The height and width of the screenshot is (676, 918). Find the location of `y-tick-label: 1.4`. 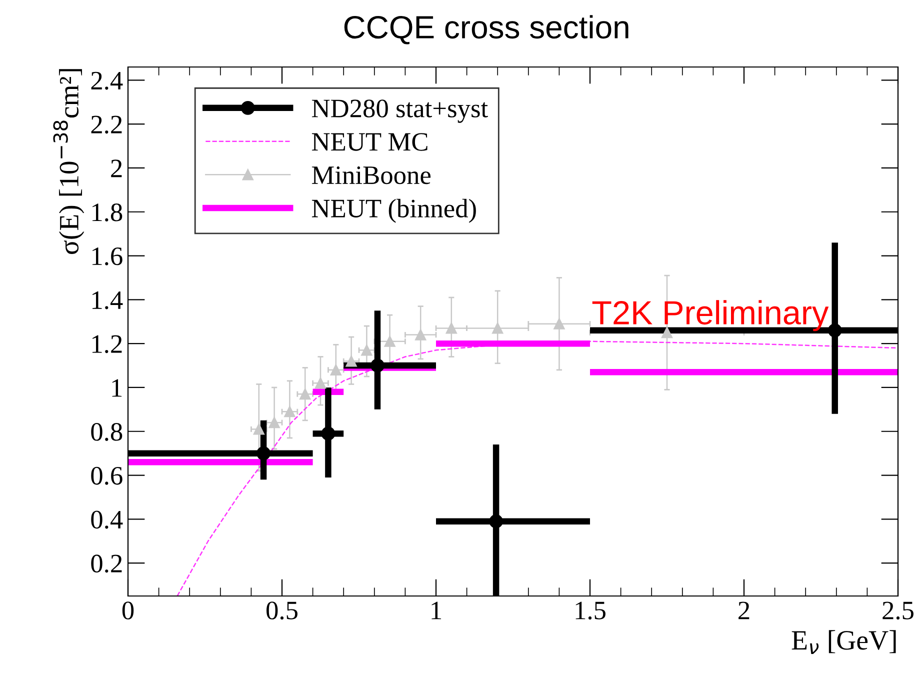

y-tick-label: 1.4 is located at coordinates (107, 300).